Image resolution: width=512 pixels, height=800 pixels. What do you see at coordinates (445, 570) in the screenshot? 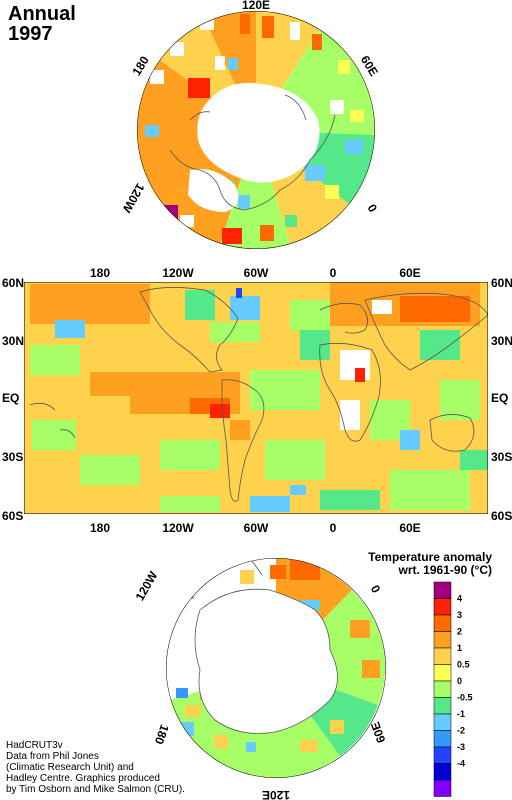
I see `legend-title-line2: wrt. 1961-90 (°C)` at bounding box center [445, 570].